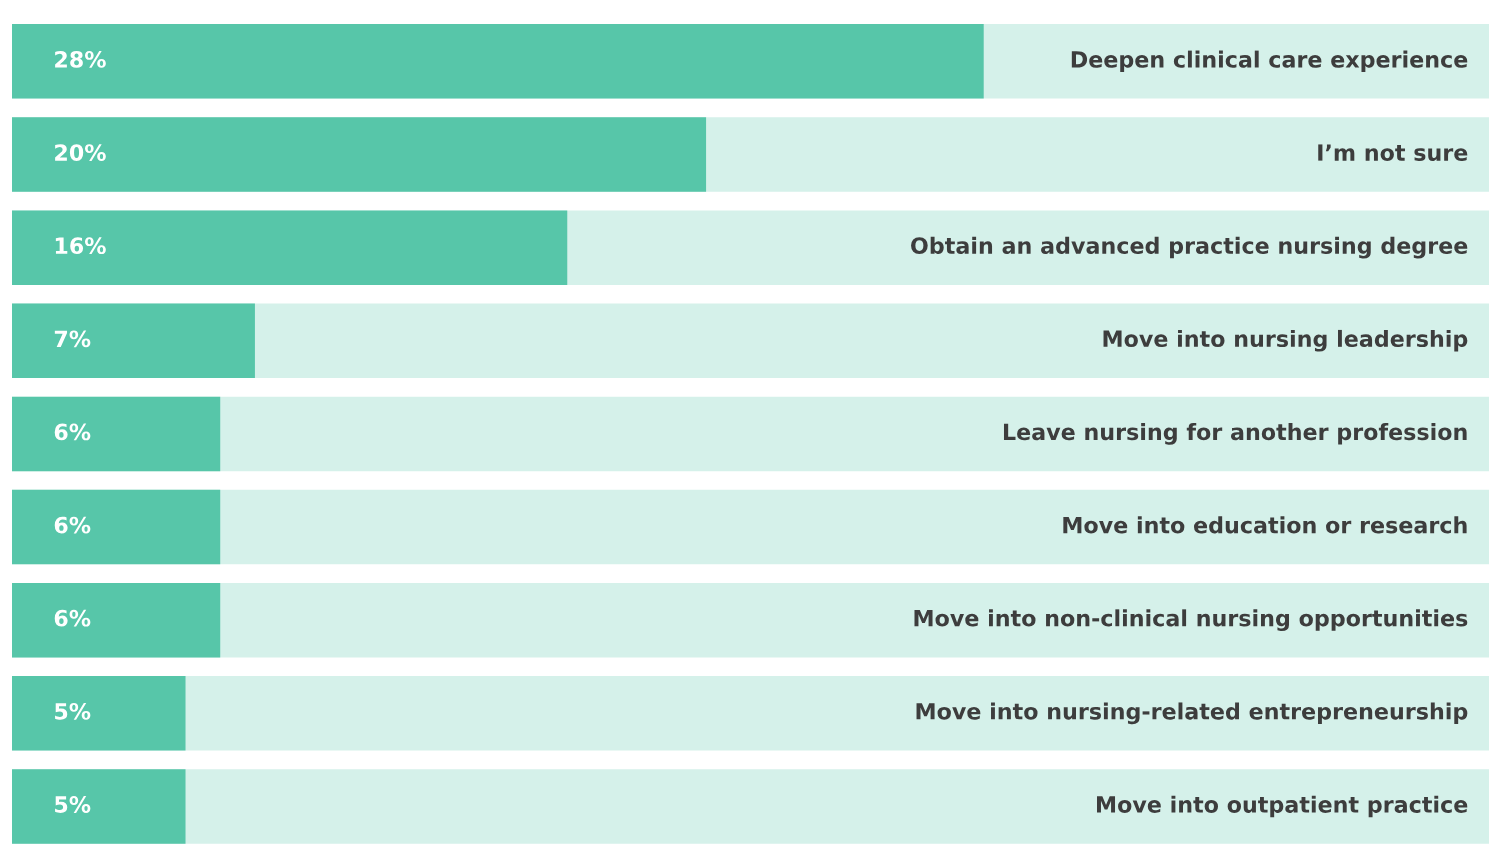 This screenshot has height=853, width=1489. I want to click on y-tick-label: Move into education or research, so click(1265, 525).